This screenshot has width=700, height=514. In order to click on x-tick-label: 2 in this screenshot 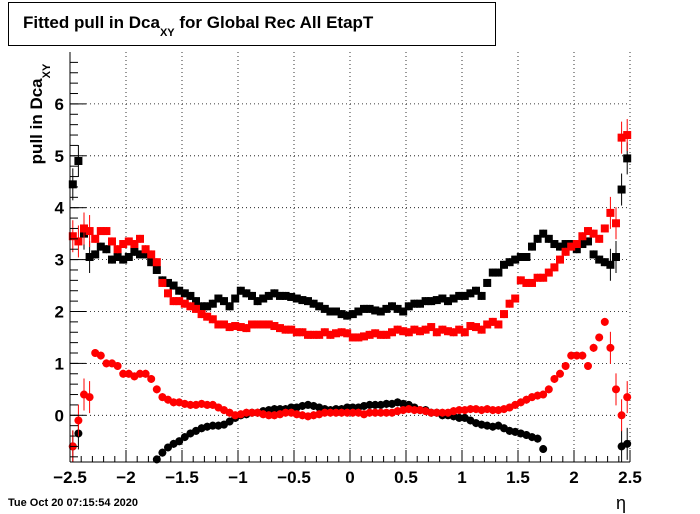, I will do `click(573, 477)`.